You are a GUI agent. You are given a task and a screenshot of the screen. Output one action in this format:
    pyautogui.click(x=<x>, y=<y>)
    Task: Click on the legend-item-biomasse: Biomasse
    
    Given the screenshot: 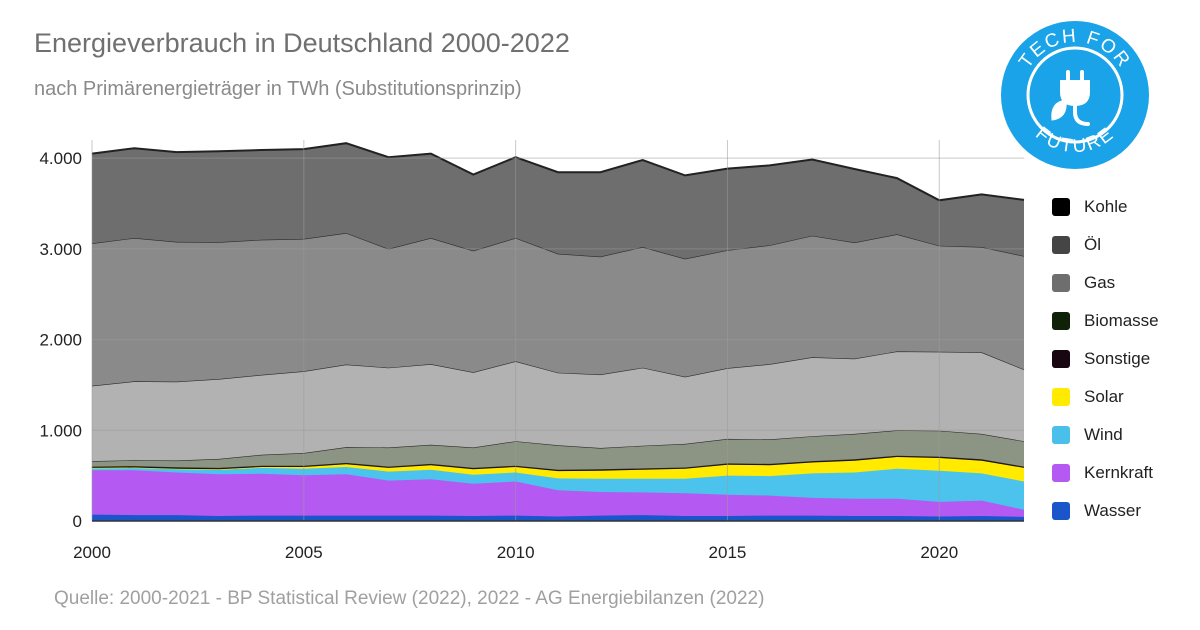 What is the action you would take?
    pyautogui.click(x=1105, y=321)
    